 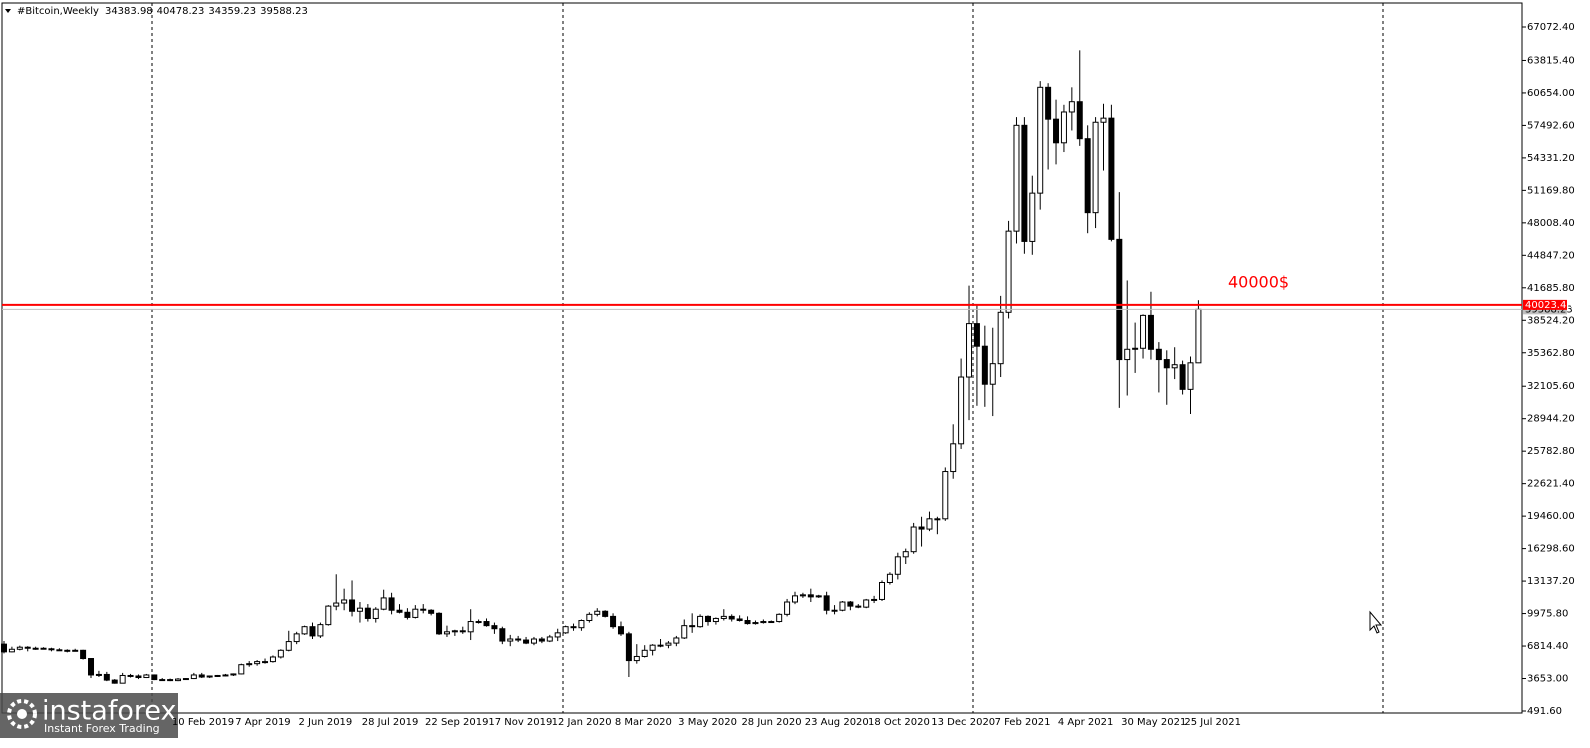 What do you see at coordinates (325, 722) in the screenshot?
I see `x-tick-label: 2 Jun 2019` at bounding box center [325, 722].